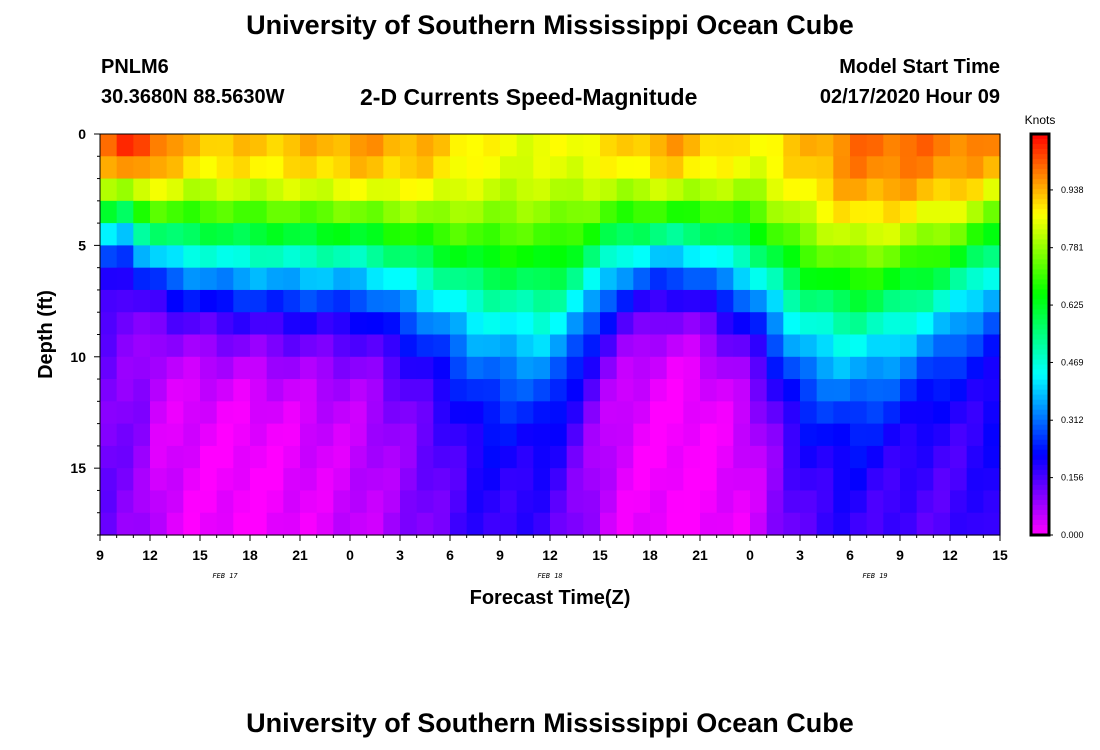 The height and width of the screenshot is (750, 1100). I want to click on x-tick-label: 12, so click(550, 555).